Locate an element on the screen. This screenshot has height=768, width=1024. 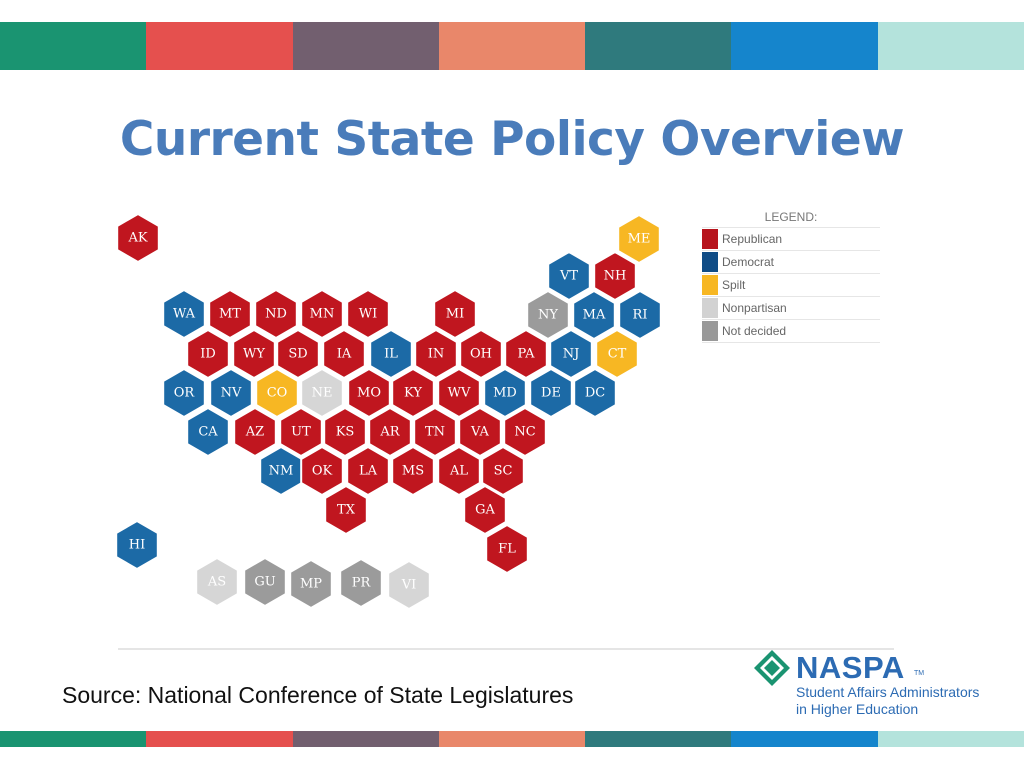
state-hex-de: DE is located at coordinates (551, 393).